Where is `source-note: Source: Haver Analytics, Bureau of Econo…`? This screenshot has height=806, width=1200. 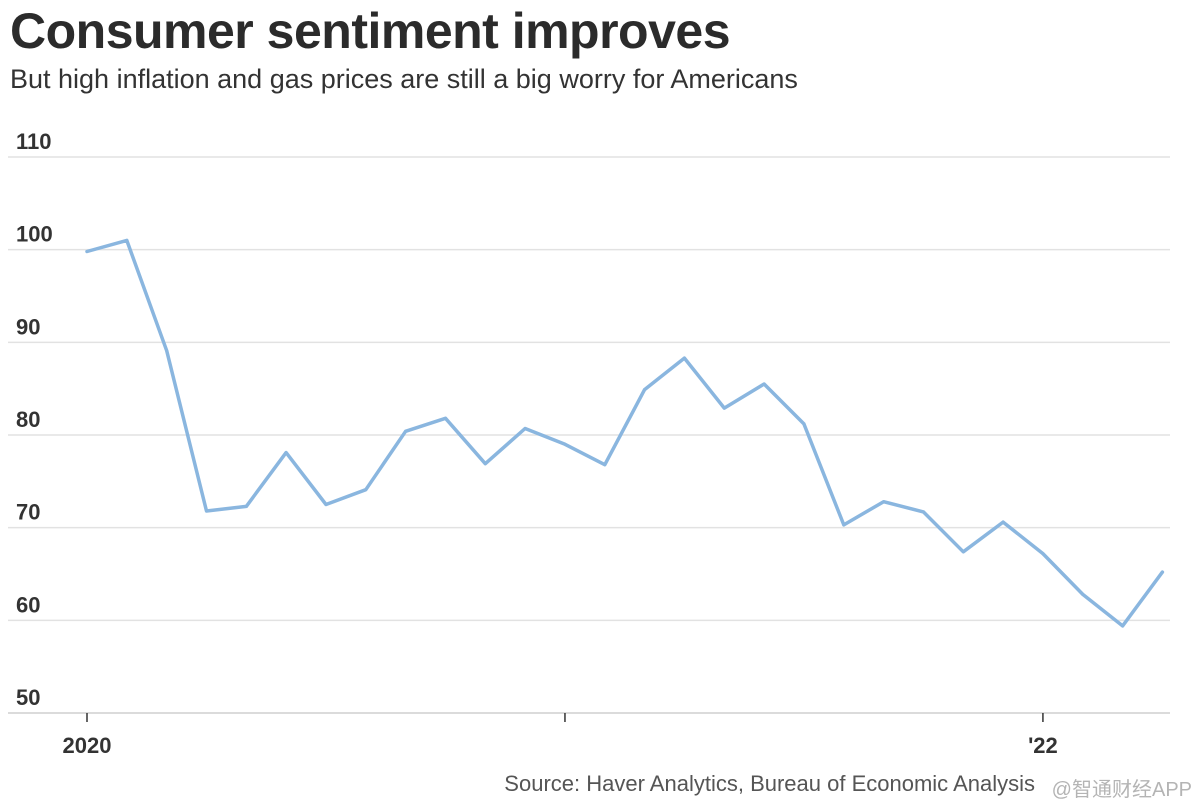
source-note: Source: Haver Analytics, Bureau of Econo… is located at coordinates (769, 783).